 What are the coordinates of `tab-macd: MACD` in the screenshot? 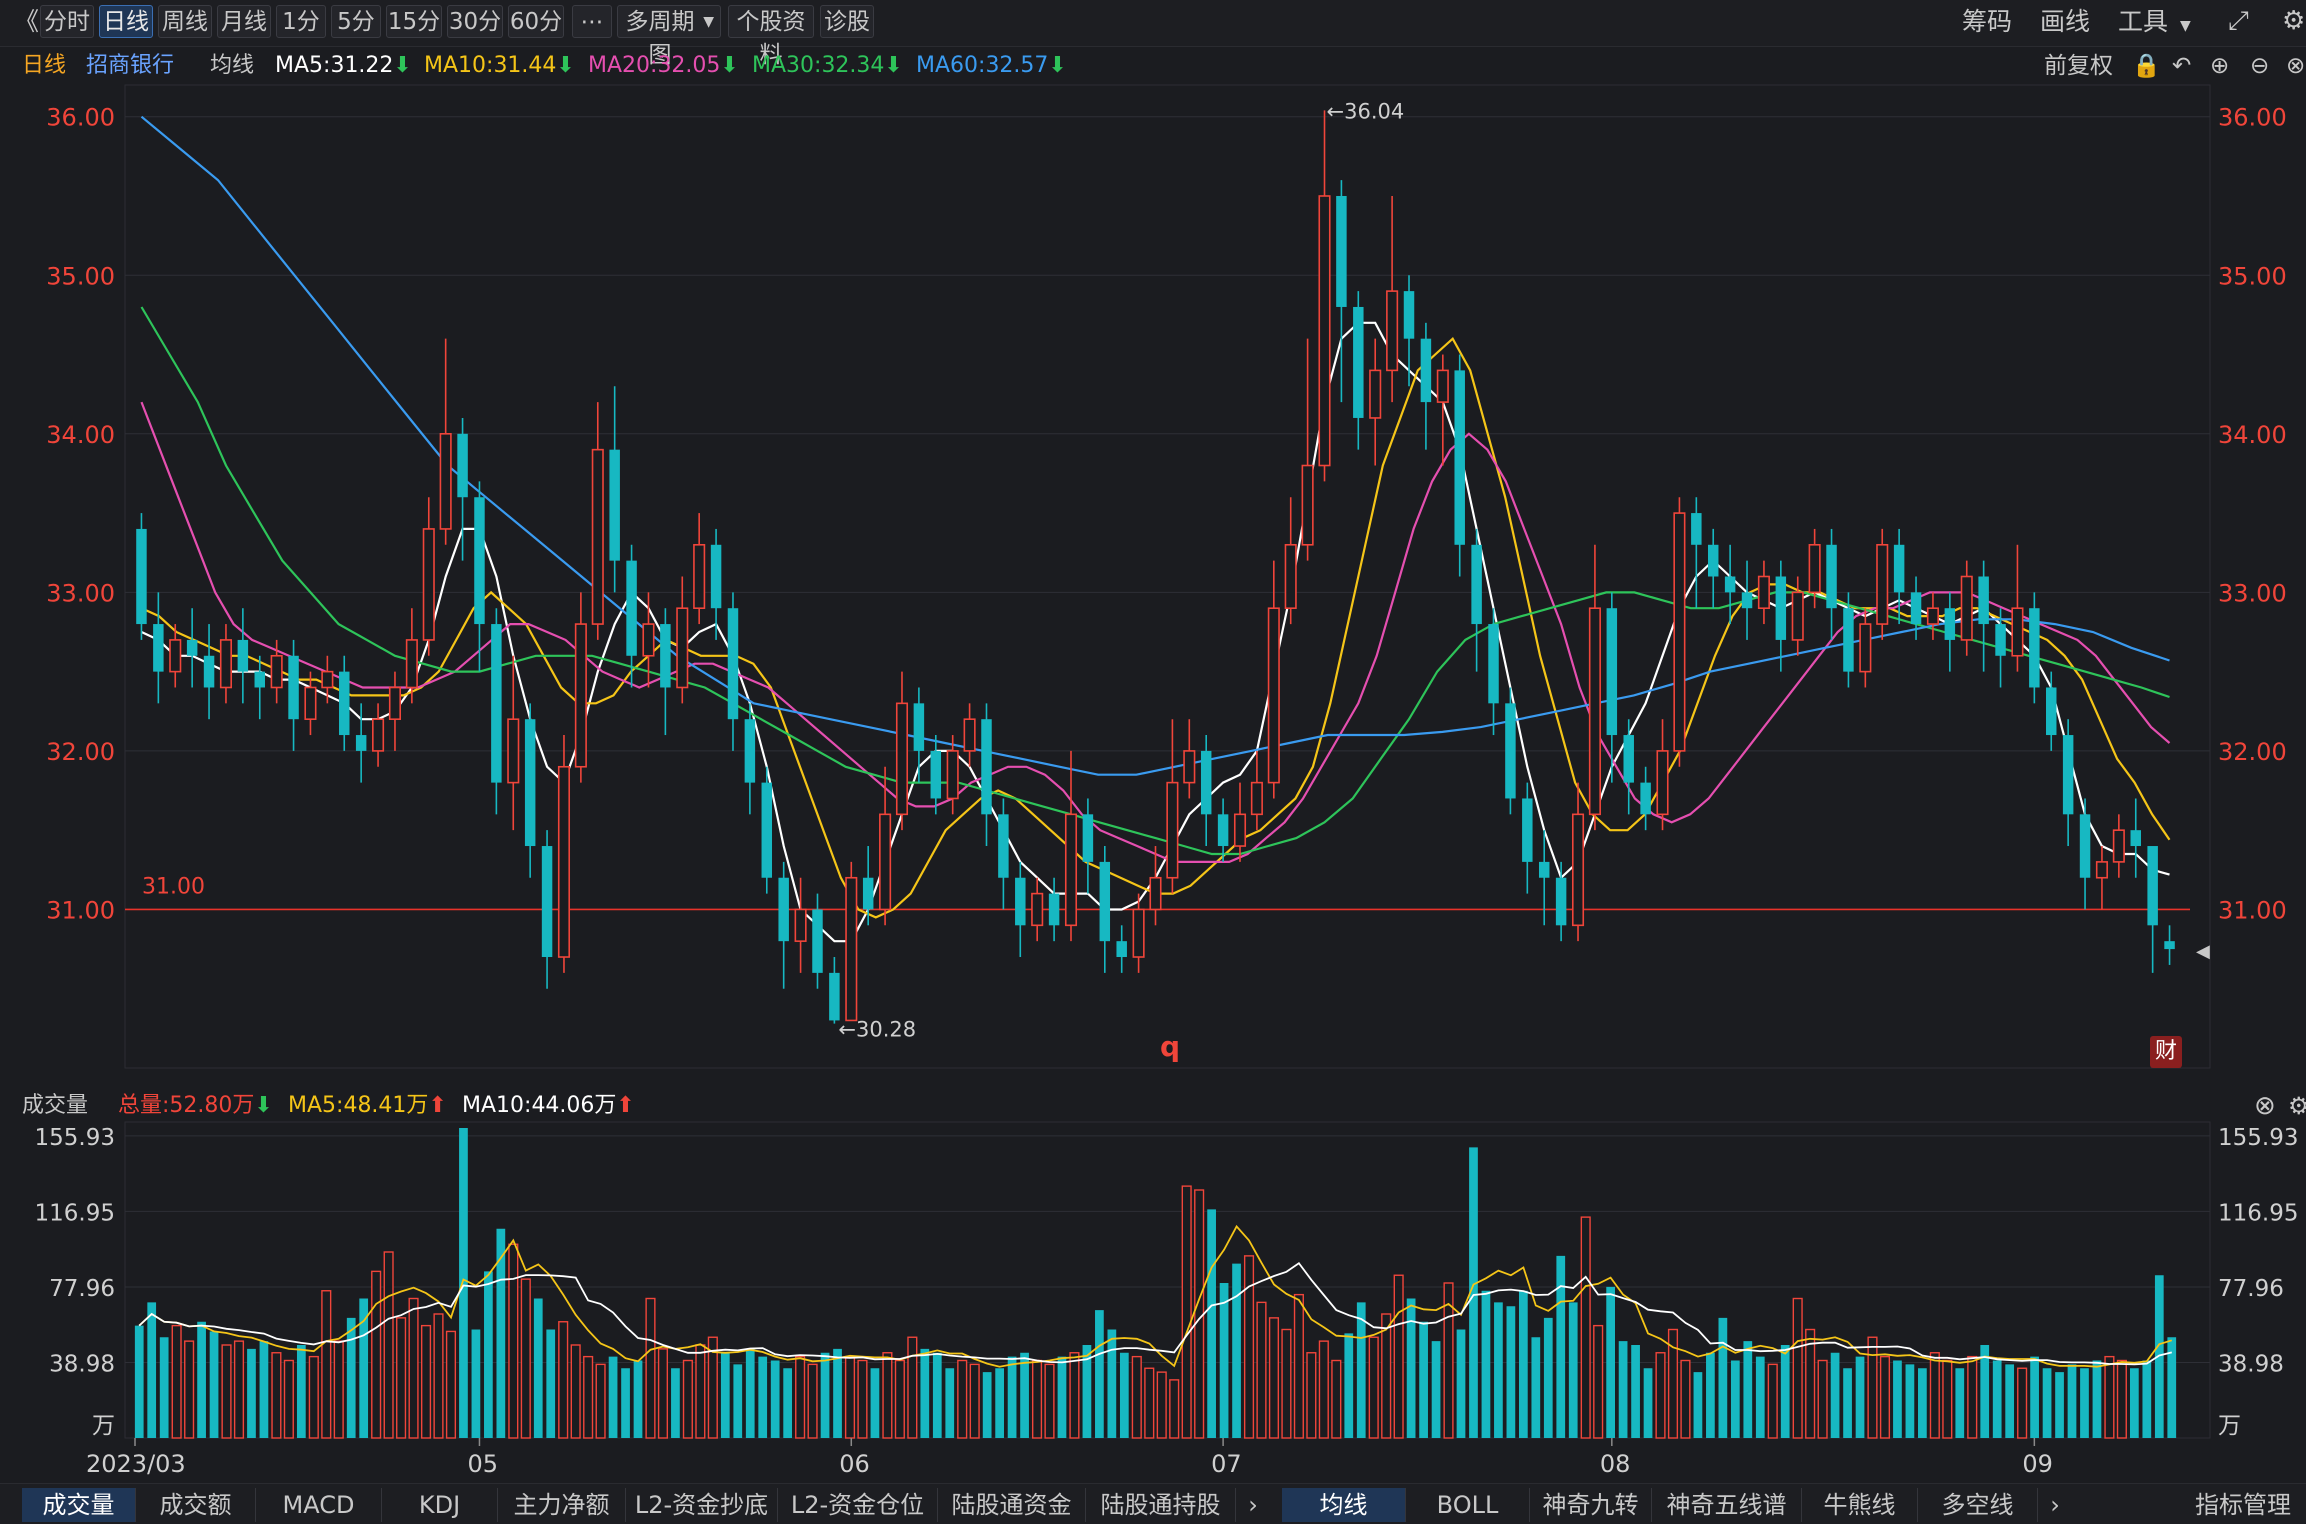 It's located at (319, 1505).